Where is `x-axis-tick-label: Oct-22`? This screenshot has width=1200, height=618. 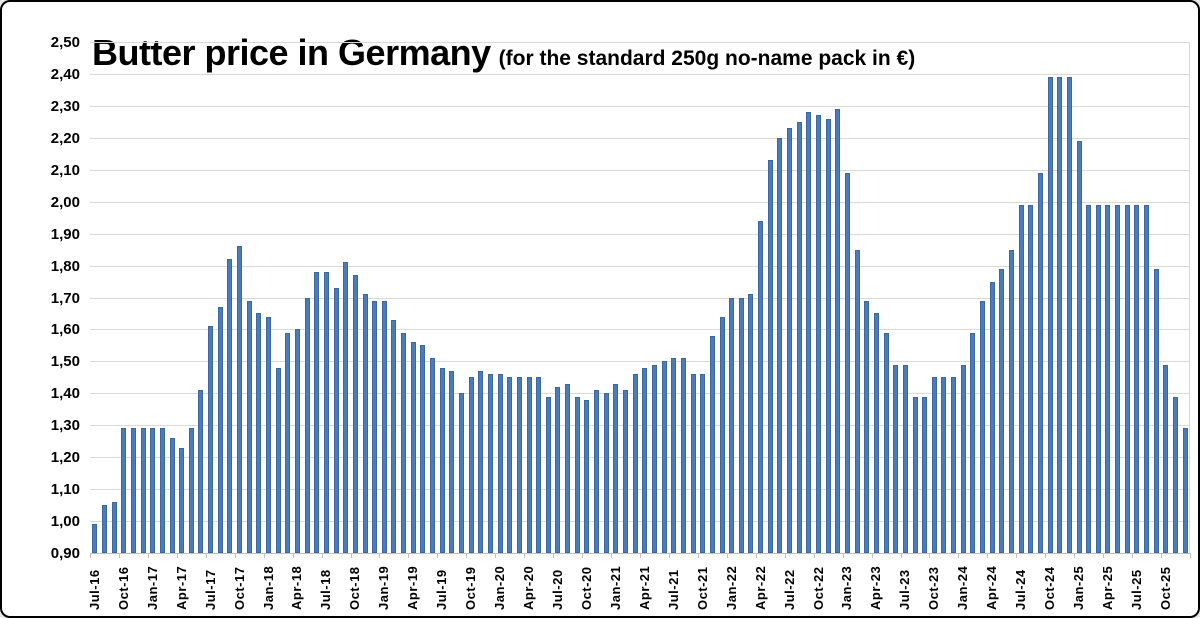 x-axis-tick-label: Oct-22 is located at coordinates (818, 588).